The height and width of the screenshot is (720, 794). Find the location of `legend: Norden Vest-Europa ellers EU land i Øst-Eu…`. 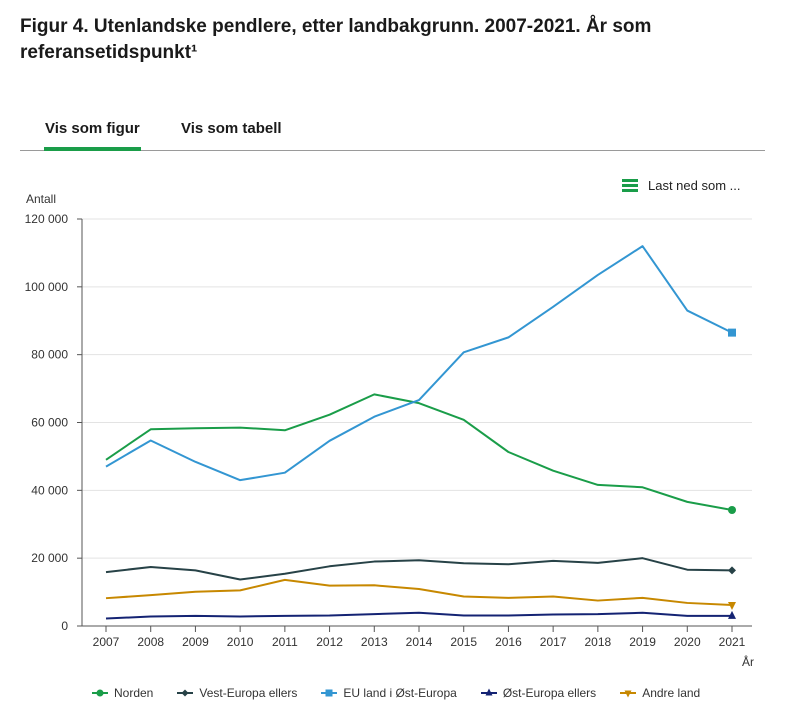

legend: Norden Vest-Europa ellers EU land i Øst-Eu… is located at coordinates (408, 693).